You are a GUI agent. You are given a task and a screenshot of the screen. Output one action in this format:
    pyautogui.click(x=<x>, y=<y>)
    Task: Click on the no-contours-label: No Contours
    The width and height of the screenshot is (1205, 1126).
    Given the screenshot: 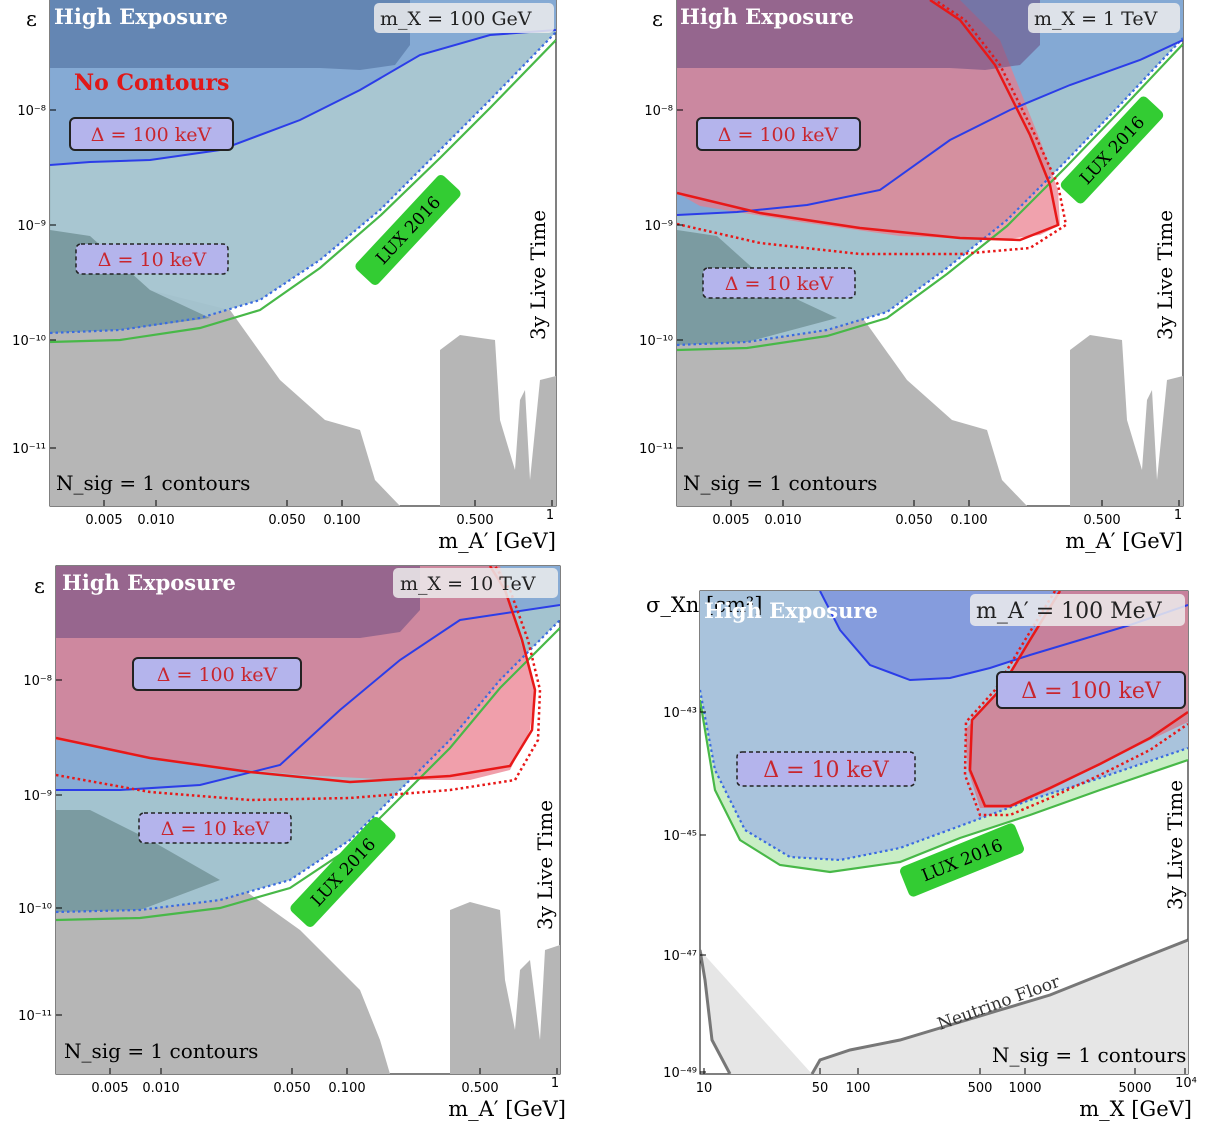 What is the action you would take?
    pyautogui.click(x=151, y=83)
    